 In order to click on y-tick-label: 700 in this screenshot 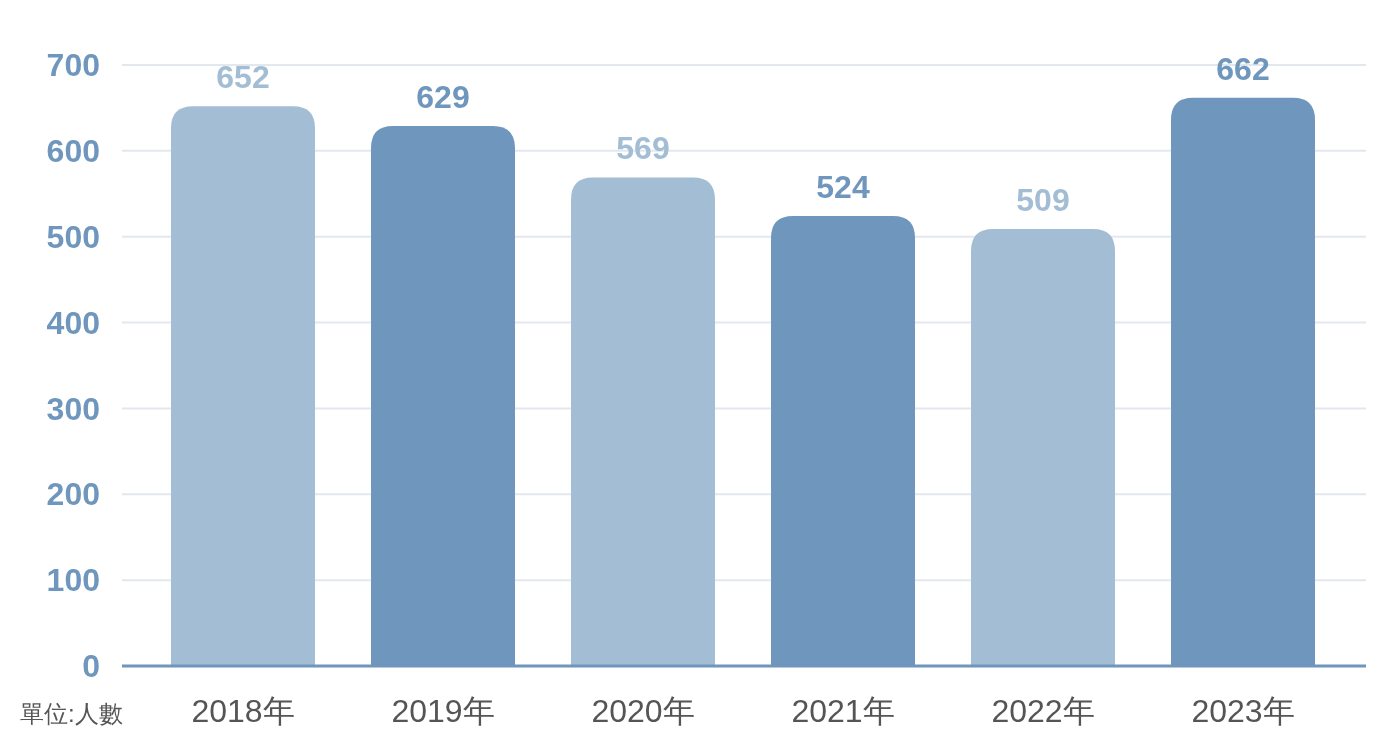, I will do `click(73, 65)`.